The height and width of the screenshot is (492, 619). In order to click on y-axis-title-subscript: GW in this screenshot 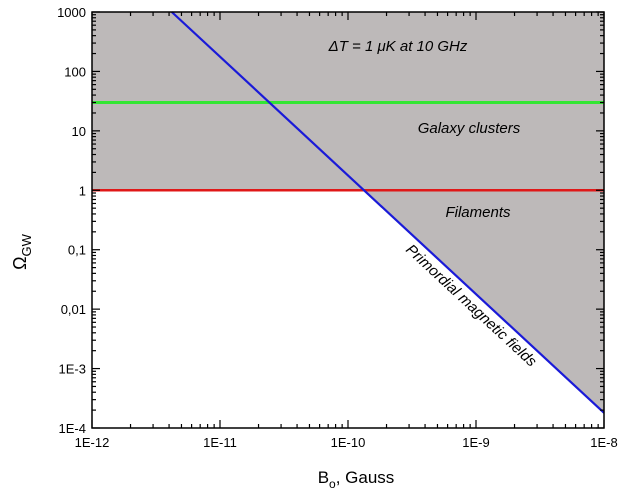, I will do `click(26, 244)`.